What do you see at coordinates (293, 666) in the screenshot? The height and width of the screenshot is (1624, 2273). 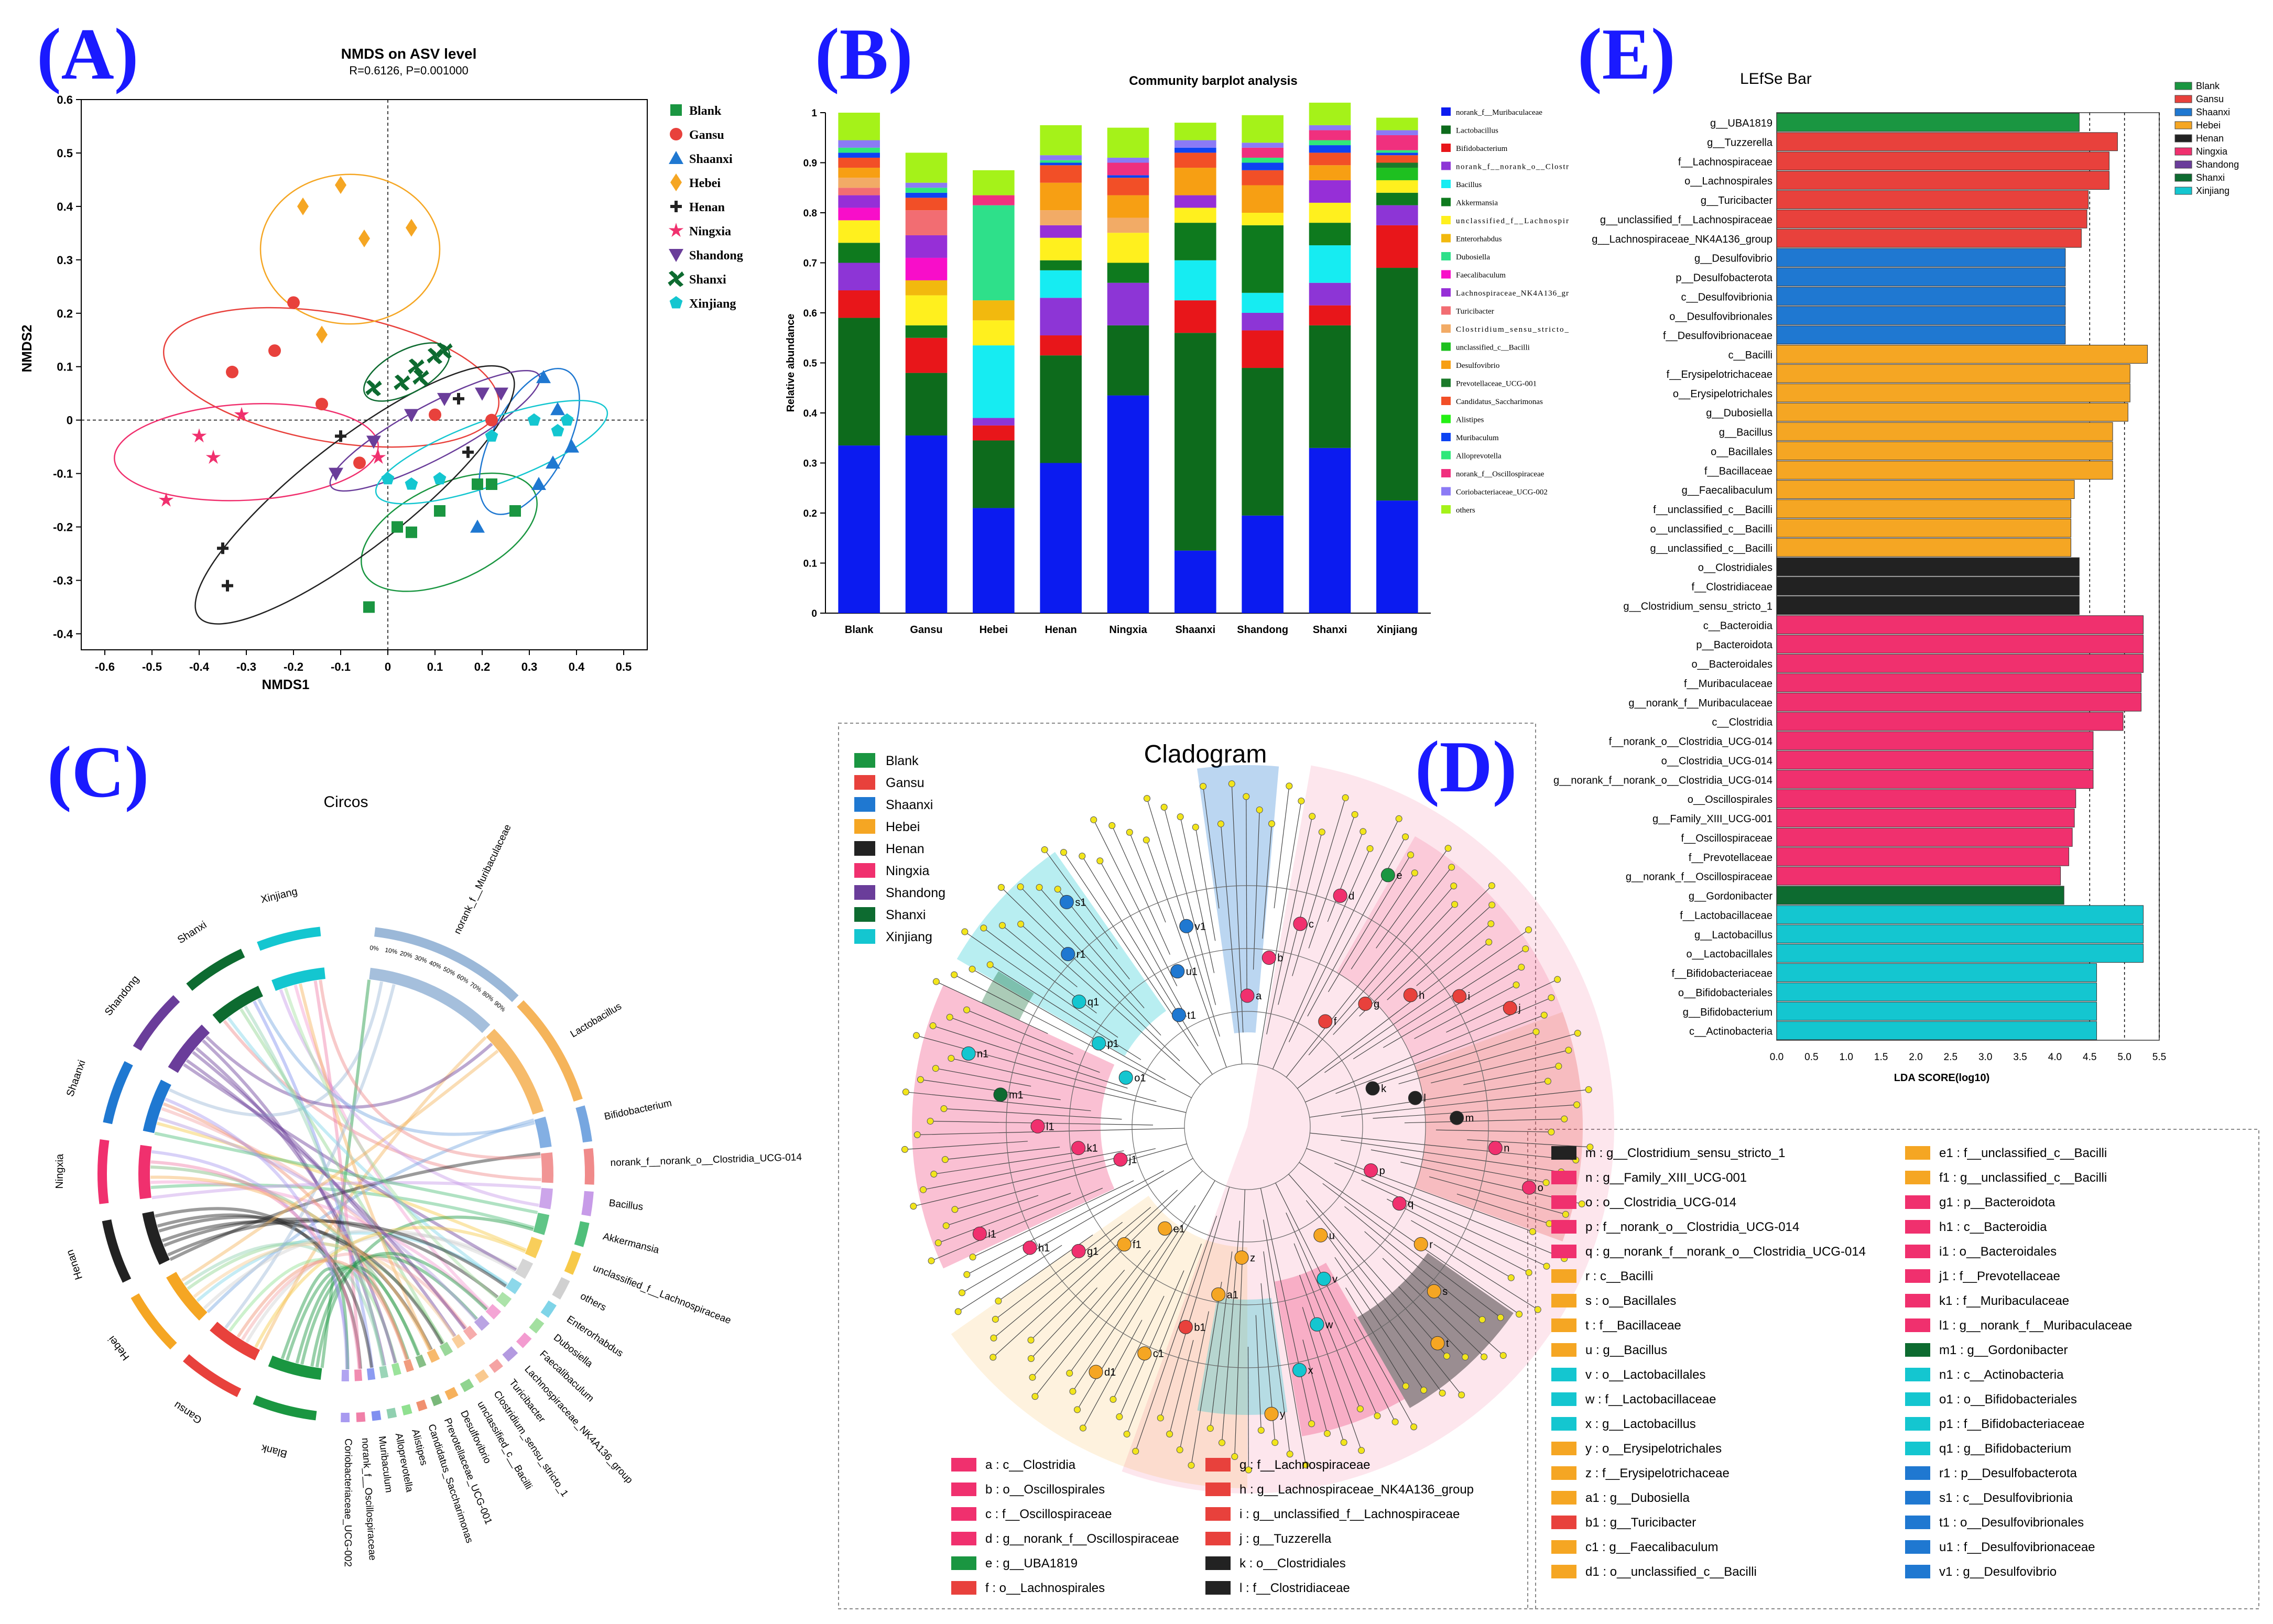 I see `nmds-xtick-label: -0.2` at bounding box center [293, 666].